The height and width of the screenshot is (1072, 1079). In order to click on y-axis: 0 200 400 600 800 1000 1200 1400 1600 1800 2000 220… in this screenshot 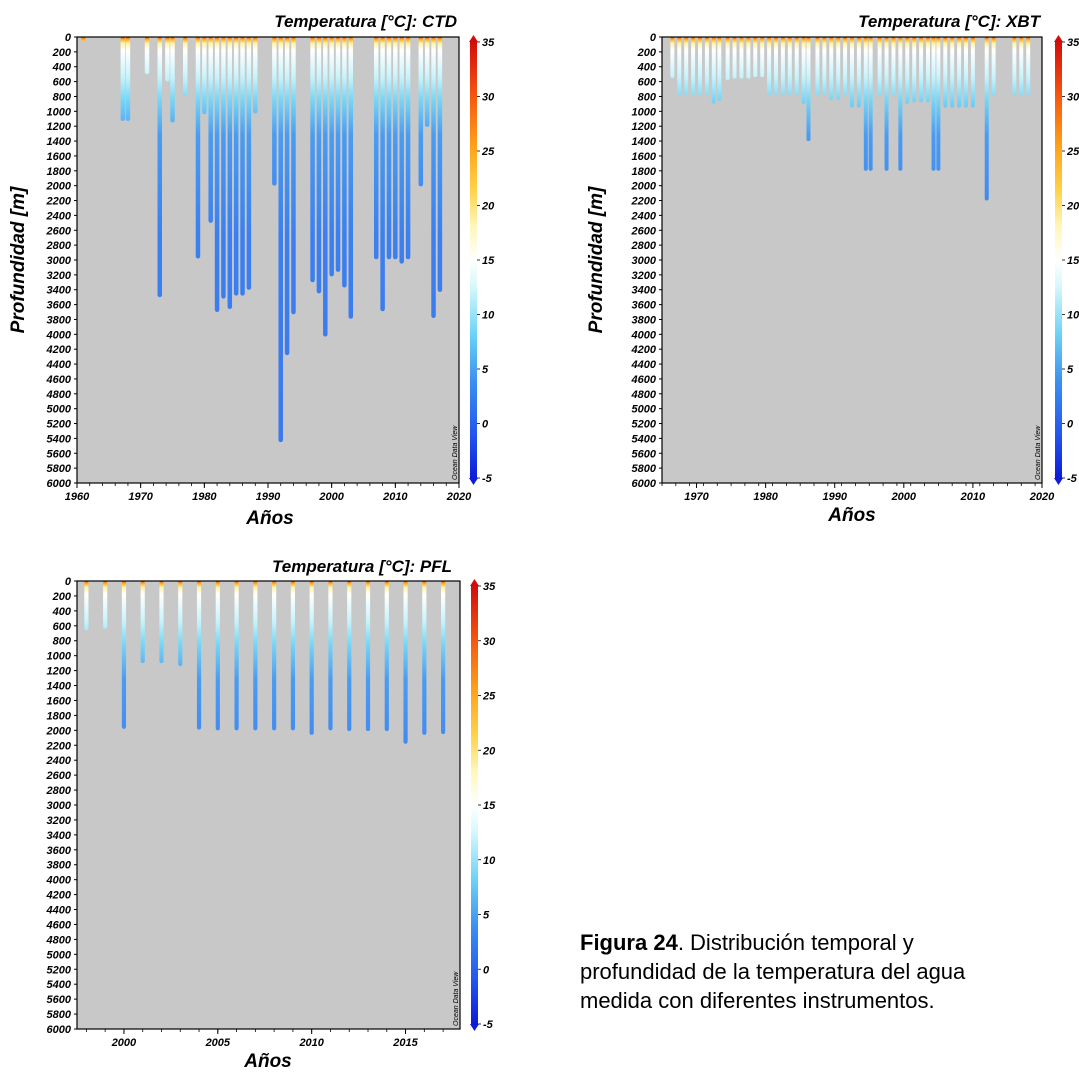, I will do `click(61, 806)`.